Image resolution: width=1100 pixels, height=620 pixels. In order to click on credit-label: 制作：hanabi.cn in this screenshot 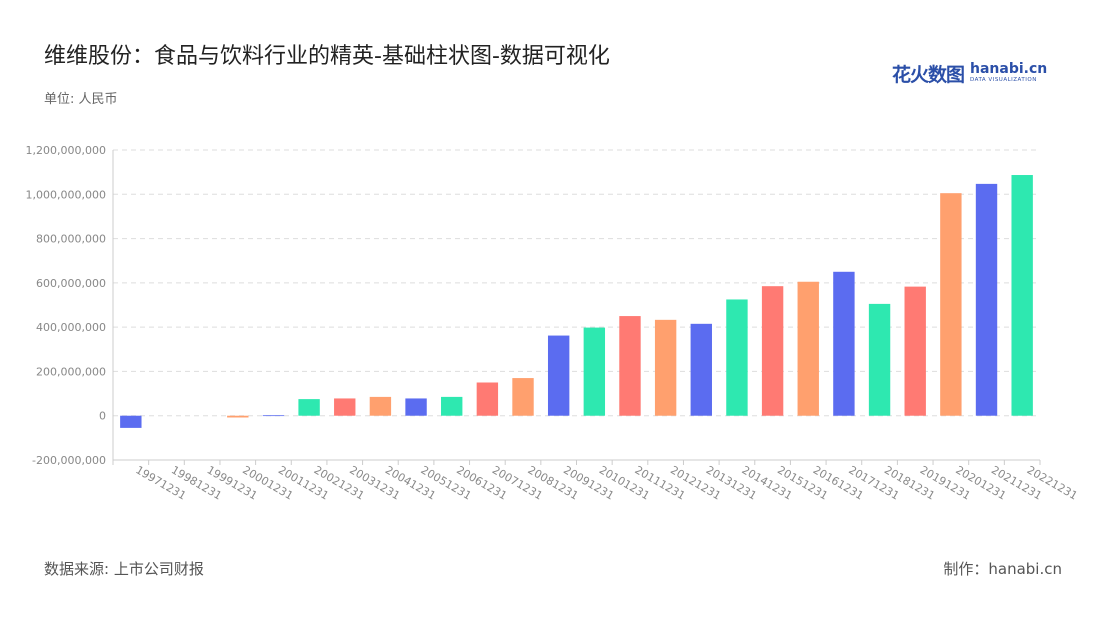, I will do `click(1002, 569)`.